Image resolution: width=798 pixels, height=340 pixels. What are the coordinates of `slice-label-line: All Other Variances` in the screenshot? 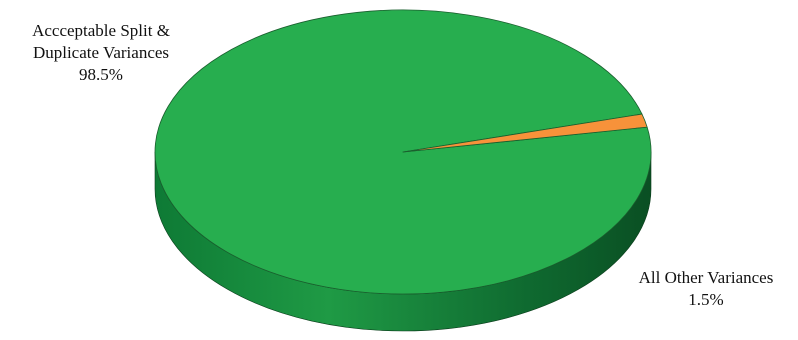 It's located at (706, 277).